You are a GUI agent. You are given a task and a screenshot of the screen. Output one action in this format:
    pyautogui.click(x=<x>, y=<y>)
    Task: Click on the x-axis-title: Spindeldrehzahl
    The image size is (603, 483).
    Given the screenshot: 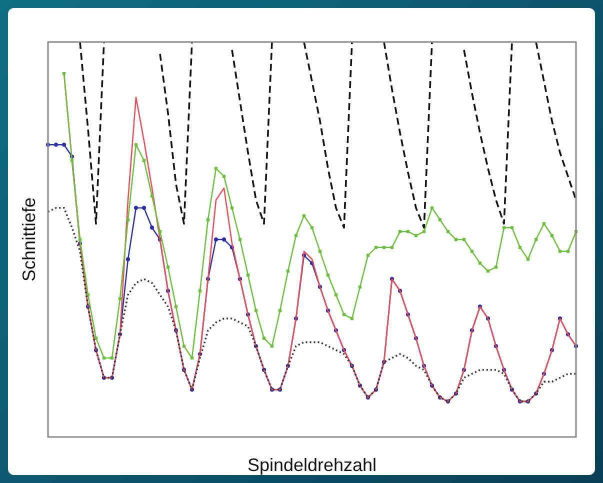 What is the action you would take?
    pyautogui.click(x=312, y=464)
    